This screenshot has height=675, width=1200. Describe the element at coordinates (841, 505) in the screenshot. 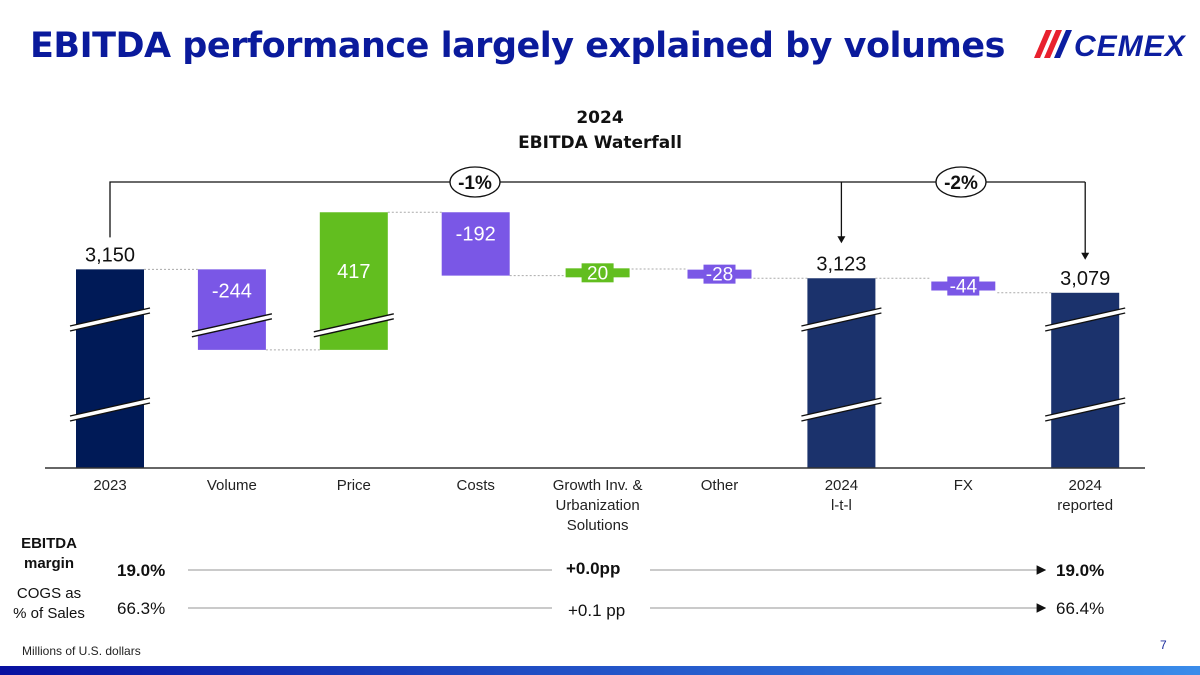

I see `x-tick-label-line: l-t-l` at that location.